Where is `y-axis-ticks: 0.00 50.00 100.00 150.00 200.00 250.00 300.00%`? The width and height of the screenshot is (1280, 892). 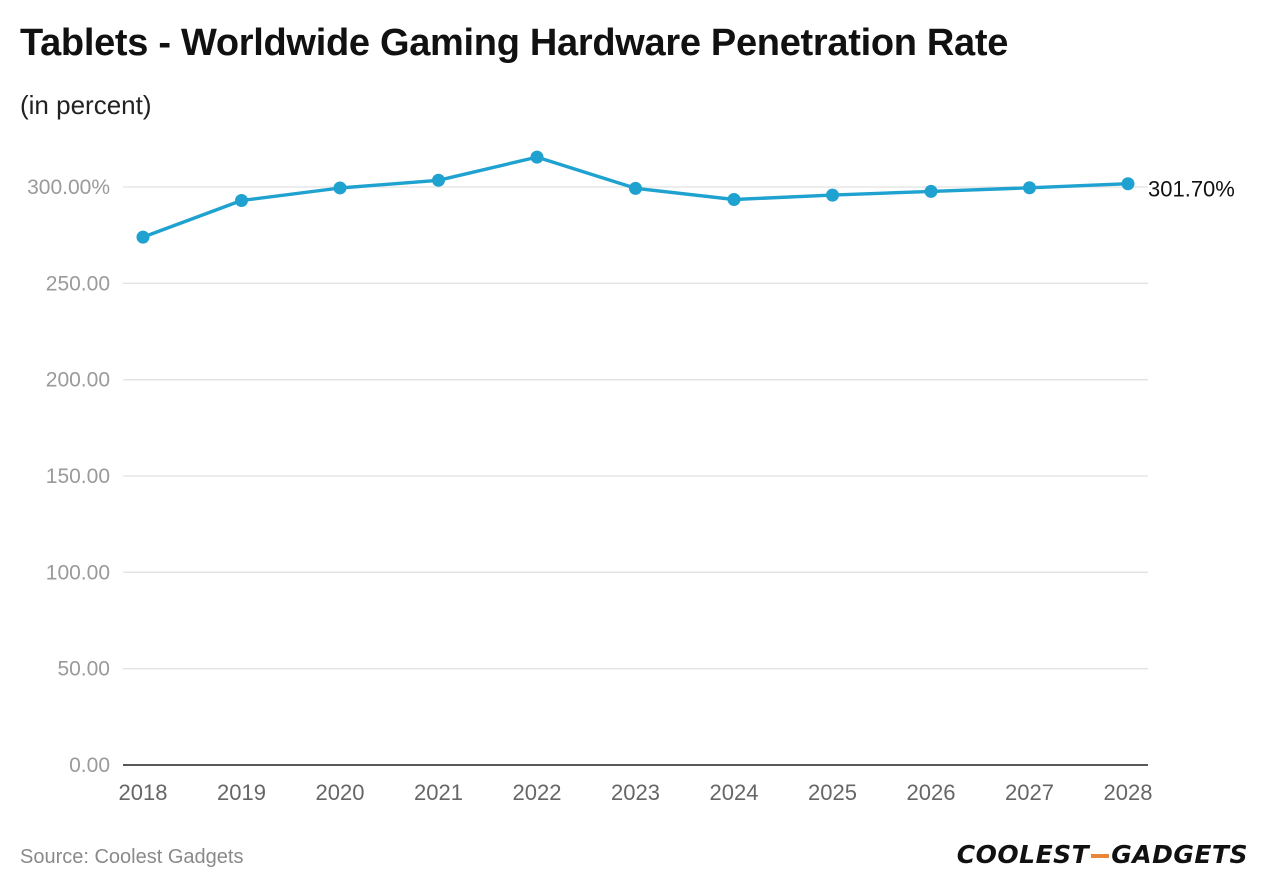 y-axis-ticks: 0.00 50.00 100.00 150.00 200.00 250.00 300.00% is located at coordinates (68, 476).